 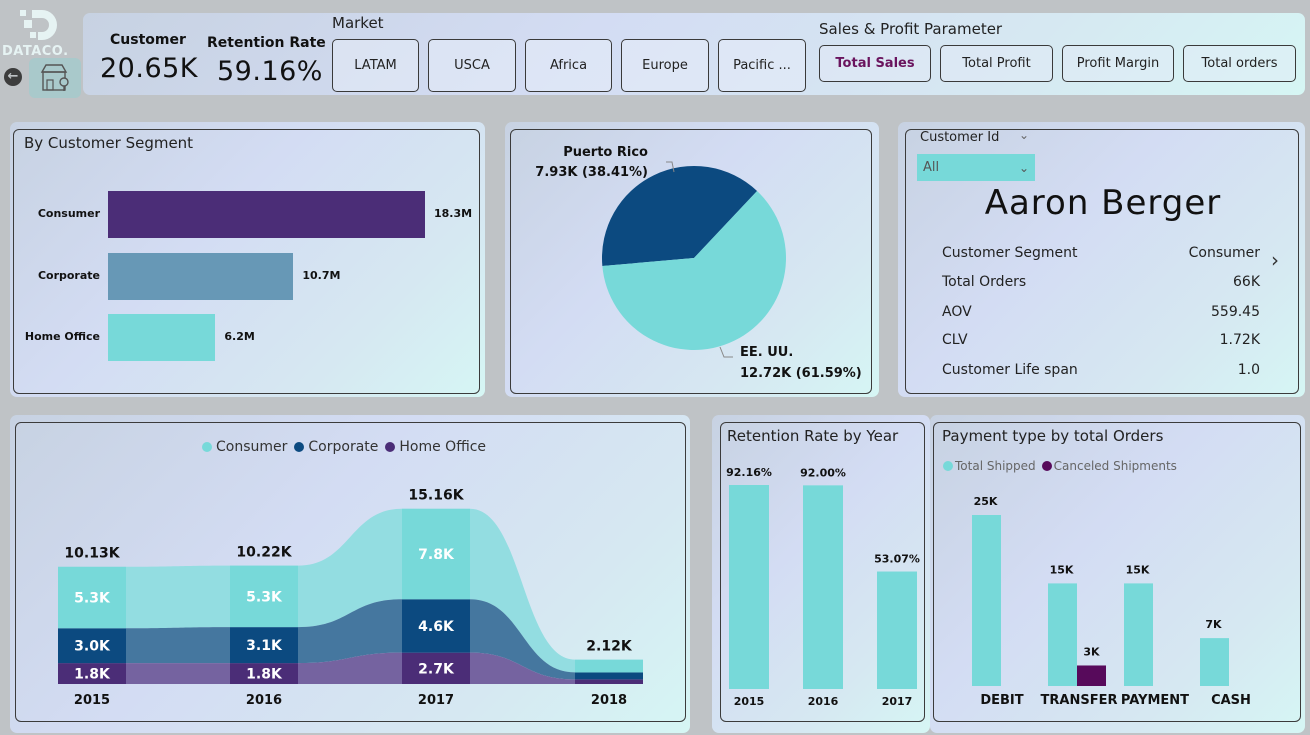 I want to click on chevron-down-icon: ⌄, so click(x=1024, y=135).